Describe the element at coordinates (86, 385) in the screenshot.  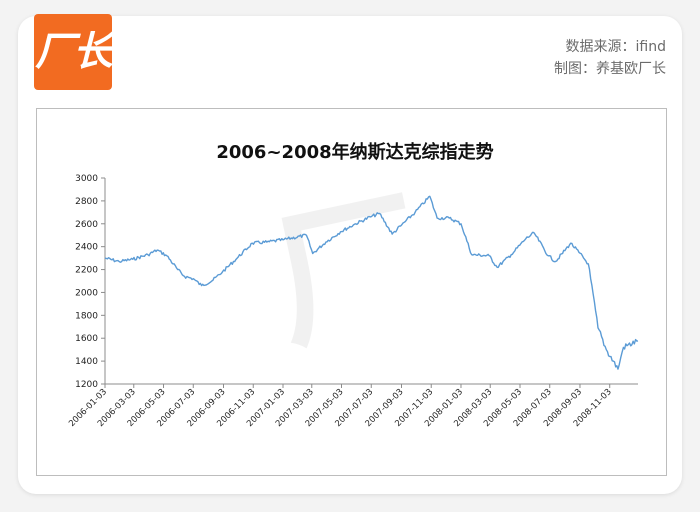
I see `y-tick-label: 1200` at that location.